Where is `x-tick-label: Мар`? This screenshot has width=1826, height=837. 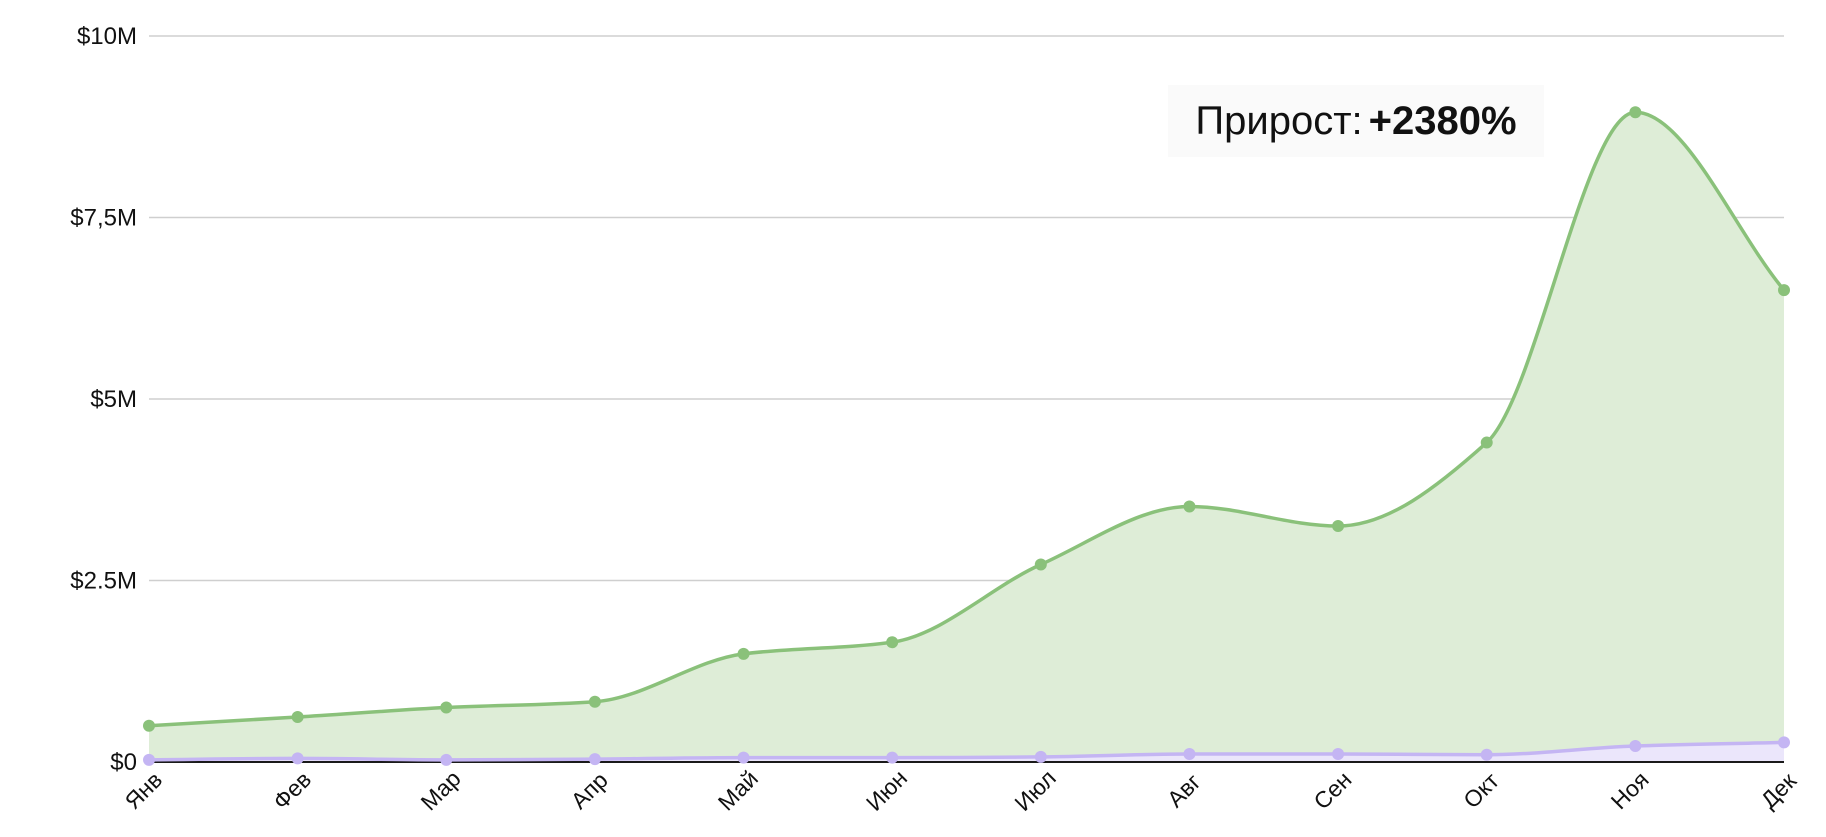 x-tick-label: Мар is located at coordinates (441, 790).